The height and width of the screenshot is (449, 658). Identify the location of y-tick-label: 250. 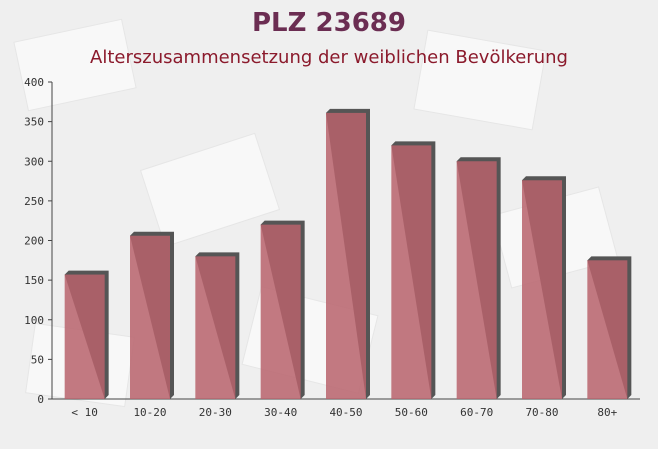
(34, 201).